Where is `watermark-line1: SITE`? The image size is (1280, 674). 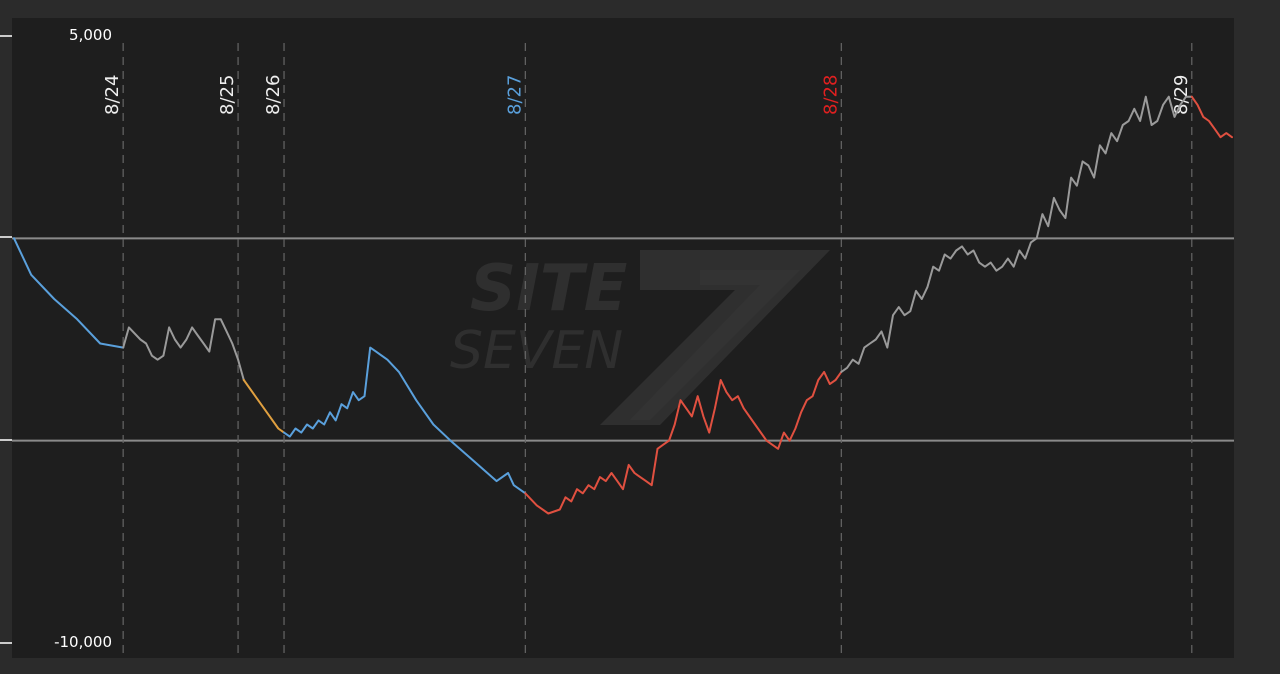 watermark-line1: SITE is located at coordinates (548, 289).